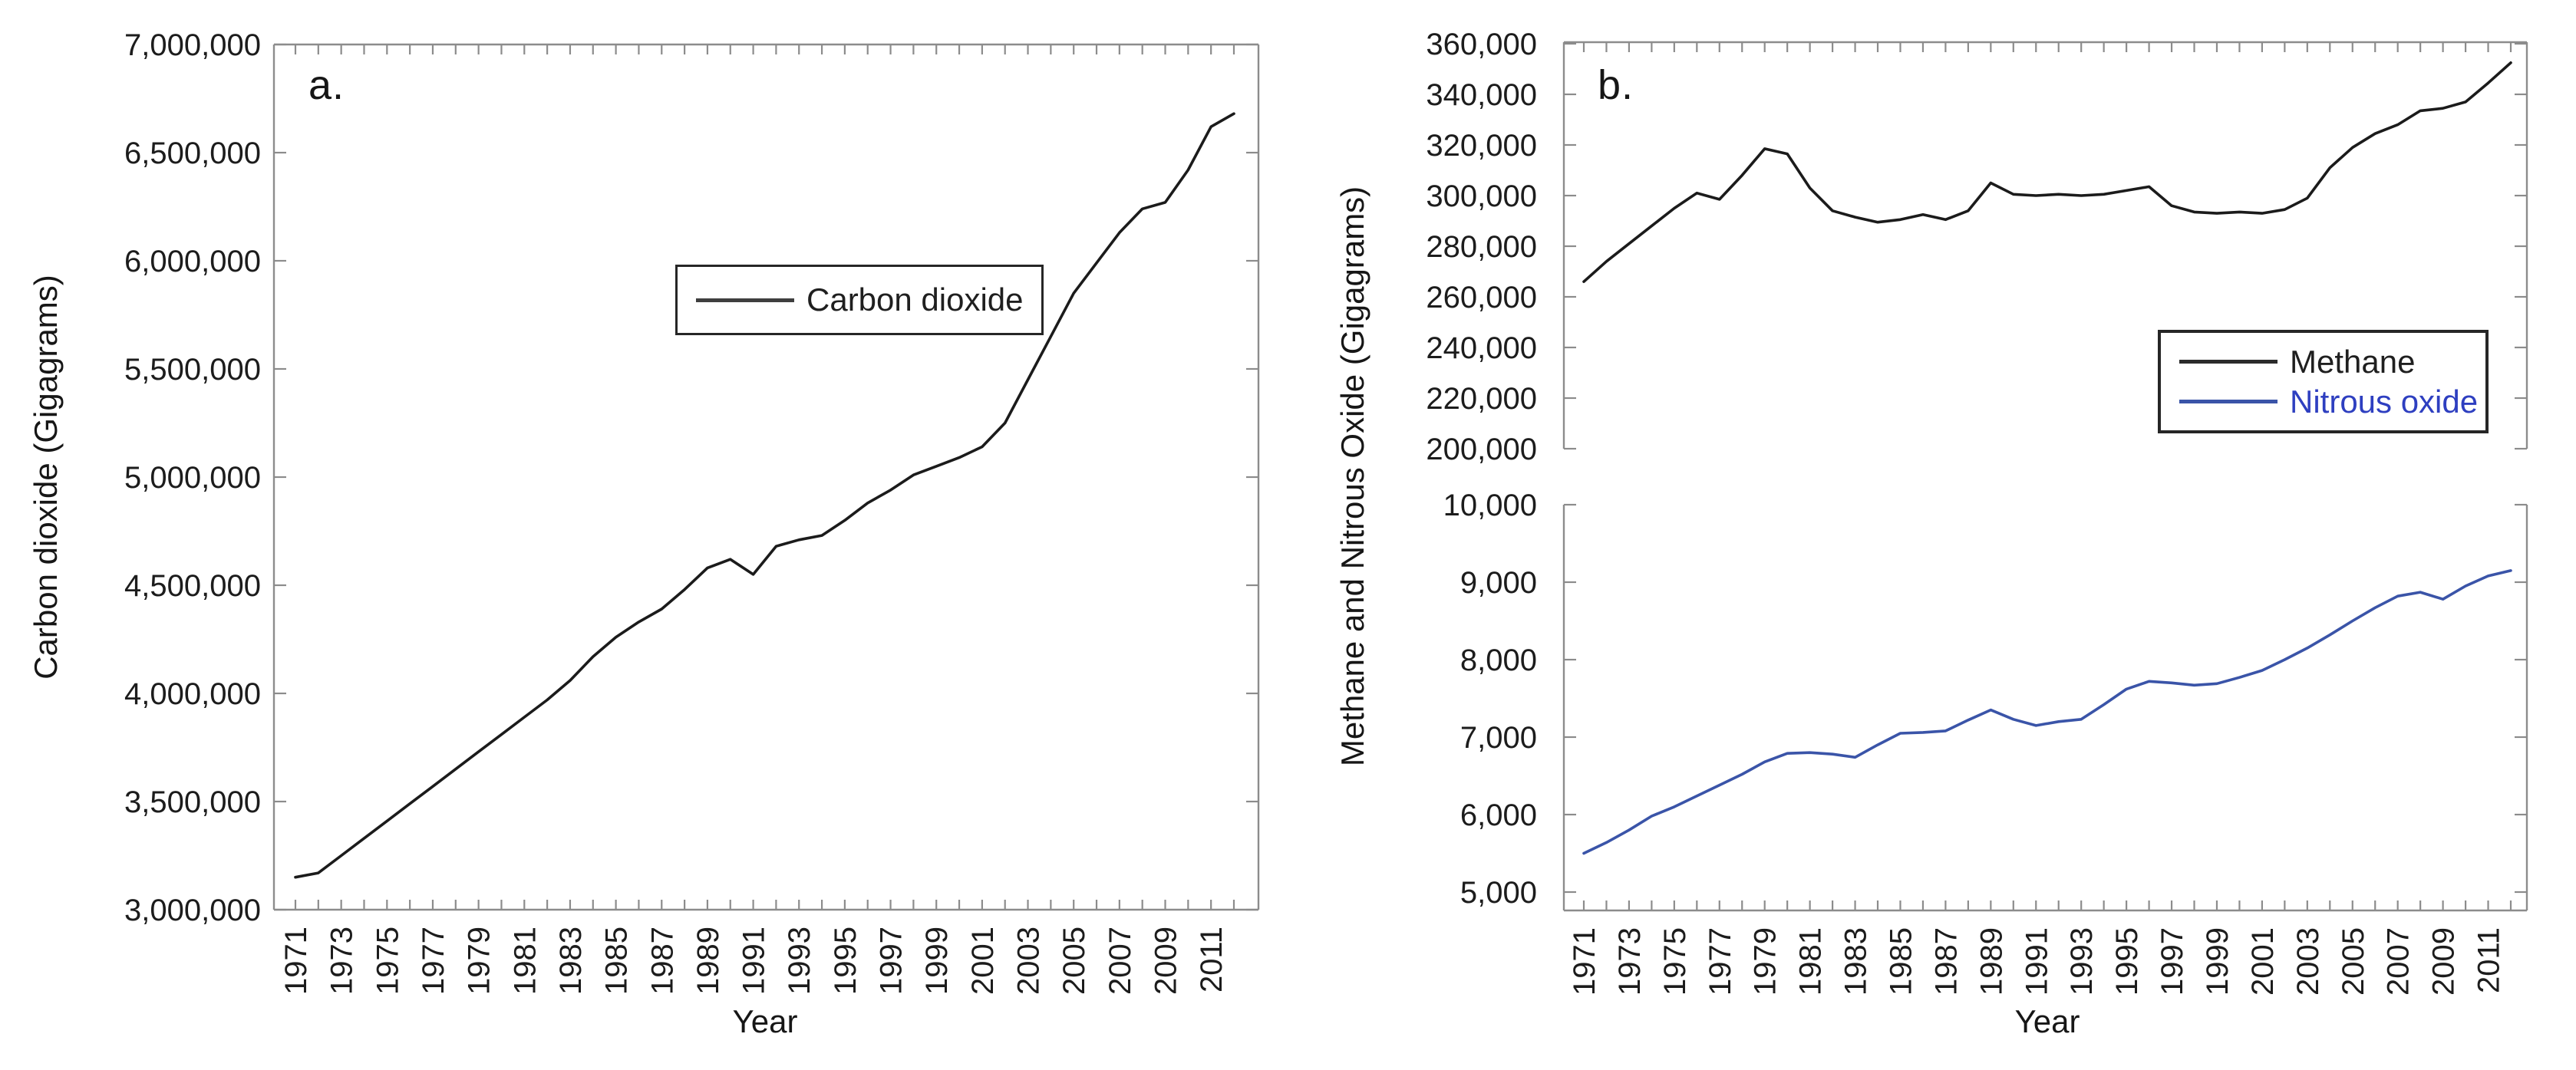 This screenshot has width=2576, height=1070. What do you see at coordinates (1352, 476) in the screenshot?
I see `panel-b-y-axis-title: Methane and Nitrous Oxide (Gigagrams)` at bounding box center [1352, 476].